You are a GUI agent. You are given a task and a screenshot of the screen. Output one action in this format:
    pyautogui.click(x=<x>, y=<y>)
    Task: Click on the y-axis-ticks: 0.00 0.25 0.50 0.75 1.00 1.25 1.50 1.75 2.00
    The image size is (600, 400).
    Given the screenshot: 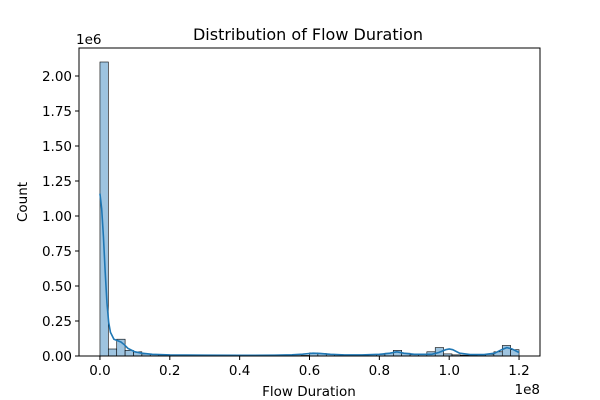 What is the action you would take?
    pyautogui.click(x=60, y=217)
    